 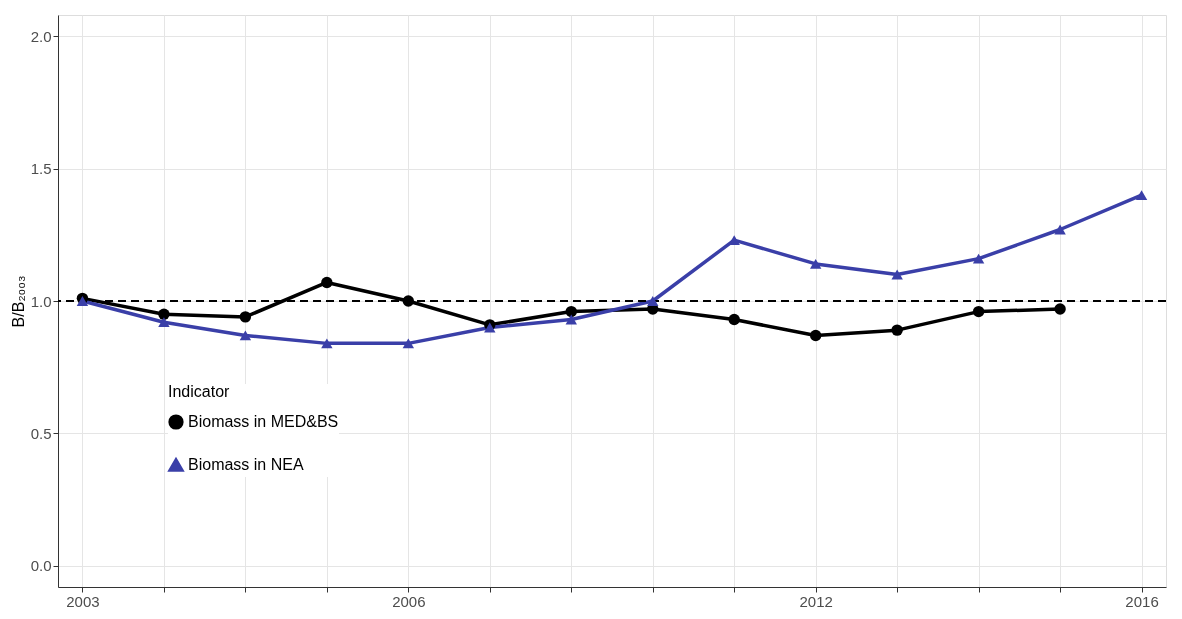 What do you see at coordinates (41, 36) in the screenshot?
I see `y-tick-label: 2.0` at bounding box center [41, 36].